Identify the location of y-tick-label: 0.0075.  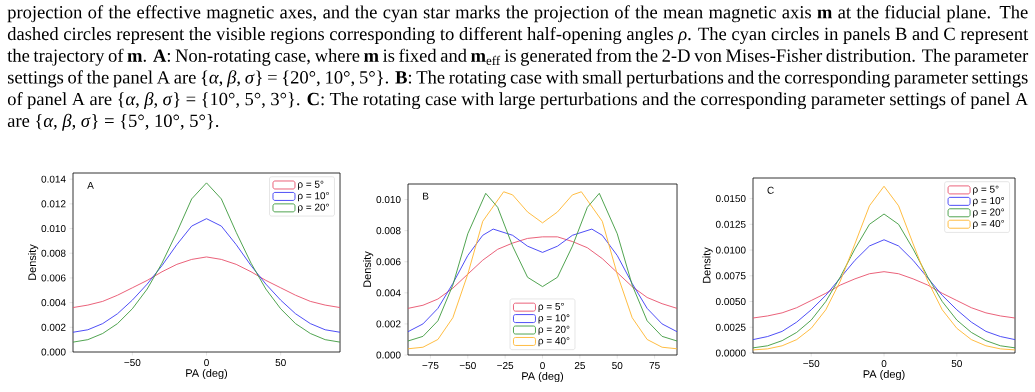
(730, 276).